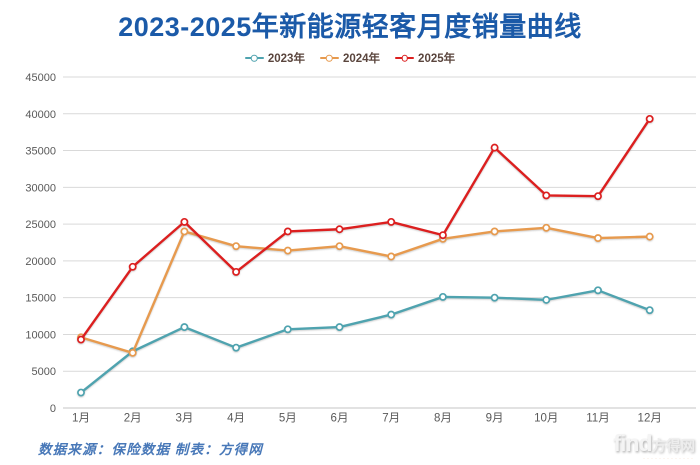 The width and height of the screenshot is (700, 465). Describe the element at coordinates (437, 59) in the screenshot. I see `legend-label: 2025年` at that location.